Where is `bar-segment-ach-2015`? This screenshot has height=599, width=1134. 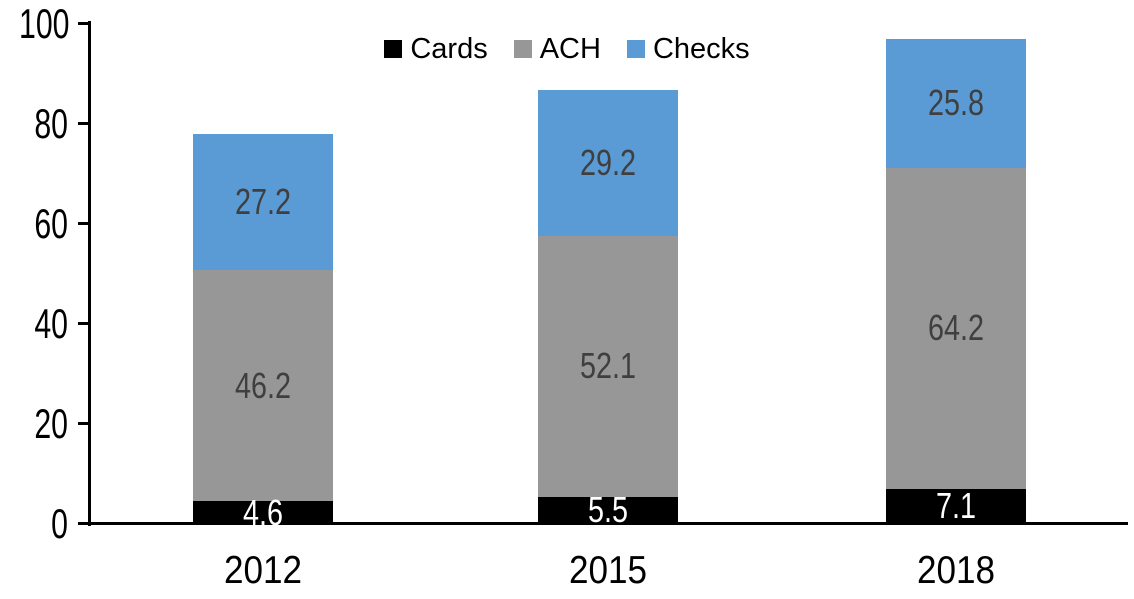 bar-segment-ach-2015 is located at coordinates (608, 366).